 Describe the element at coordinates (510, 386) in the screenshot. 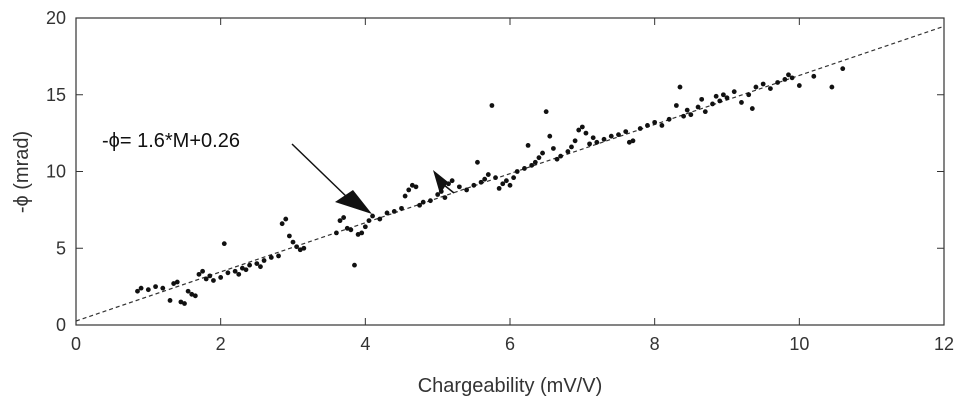

I see `x-axis-label: Chargeability (mV/V)` at that location.